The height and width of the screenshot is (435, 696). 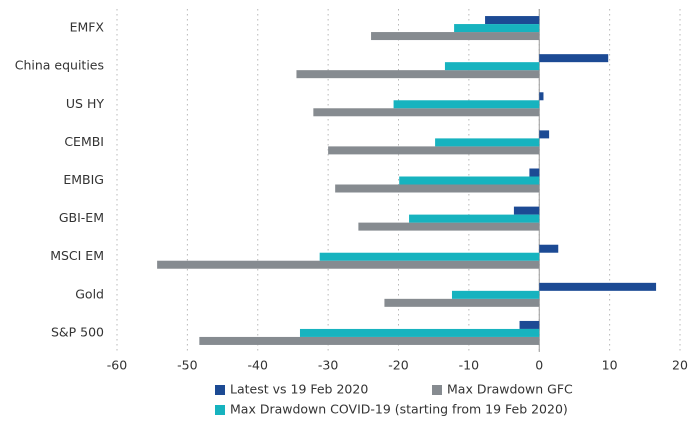 I want to click on y-tick-label: GBI-EM, so click(x=81, y=217).